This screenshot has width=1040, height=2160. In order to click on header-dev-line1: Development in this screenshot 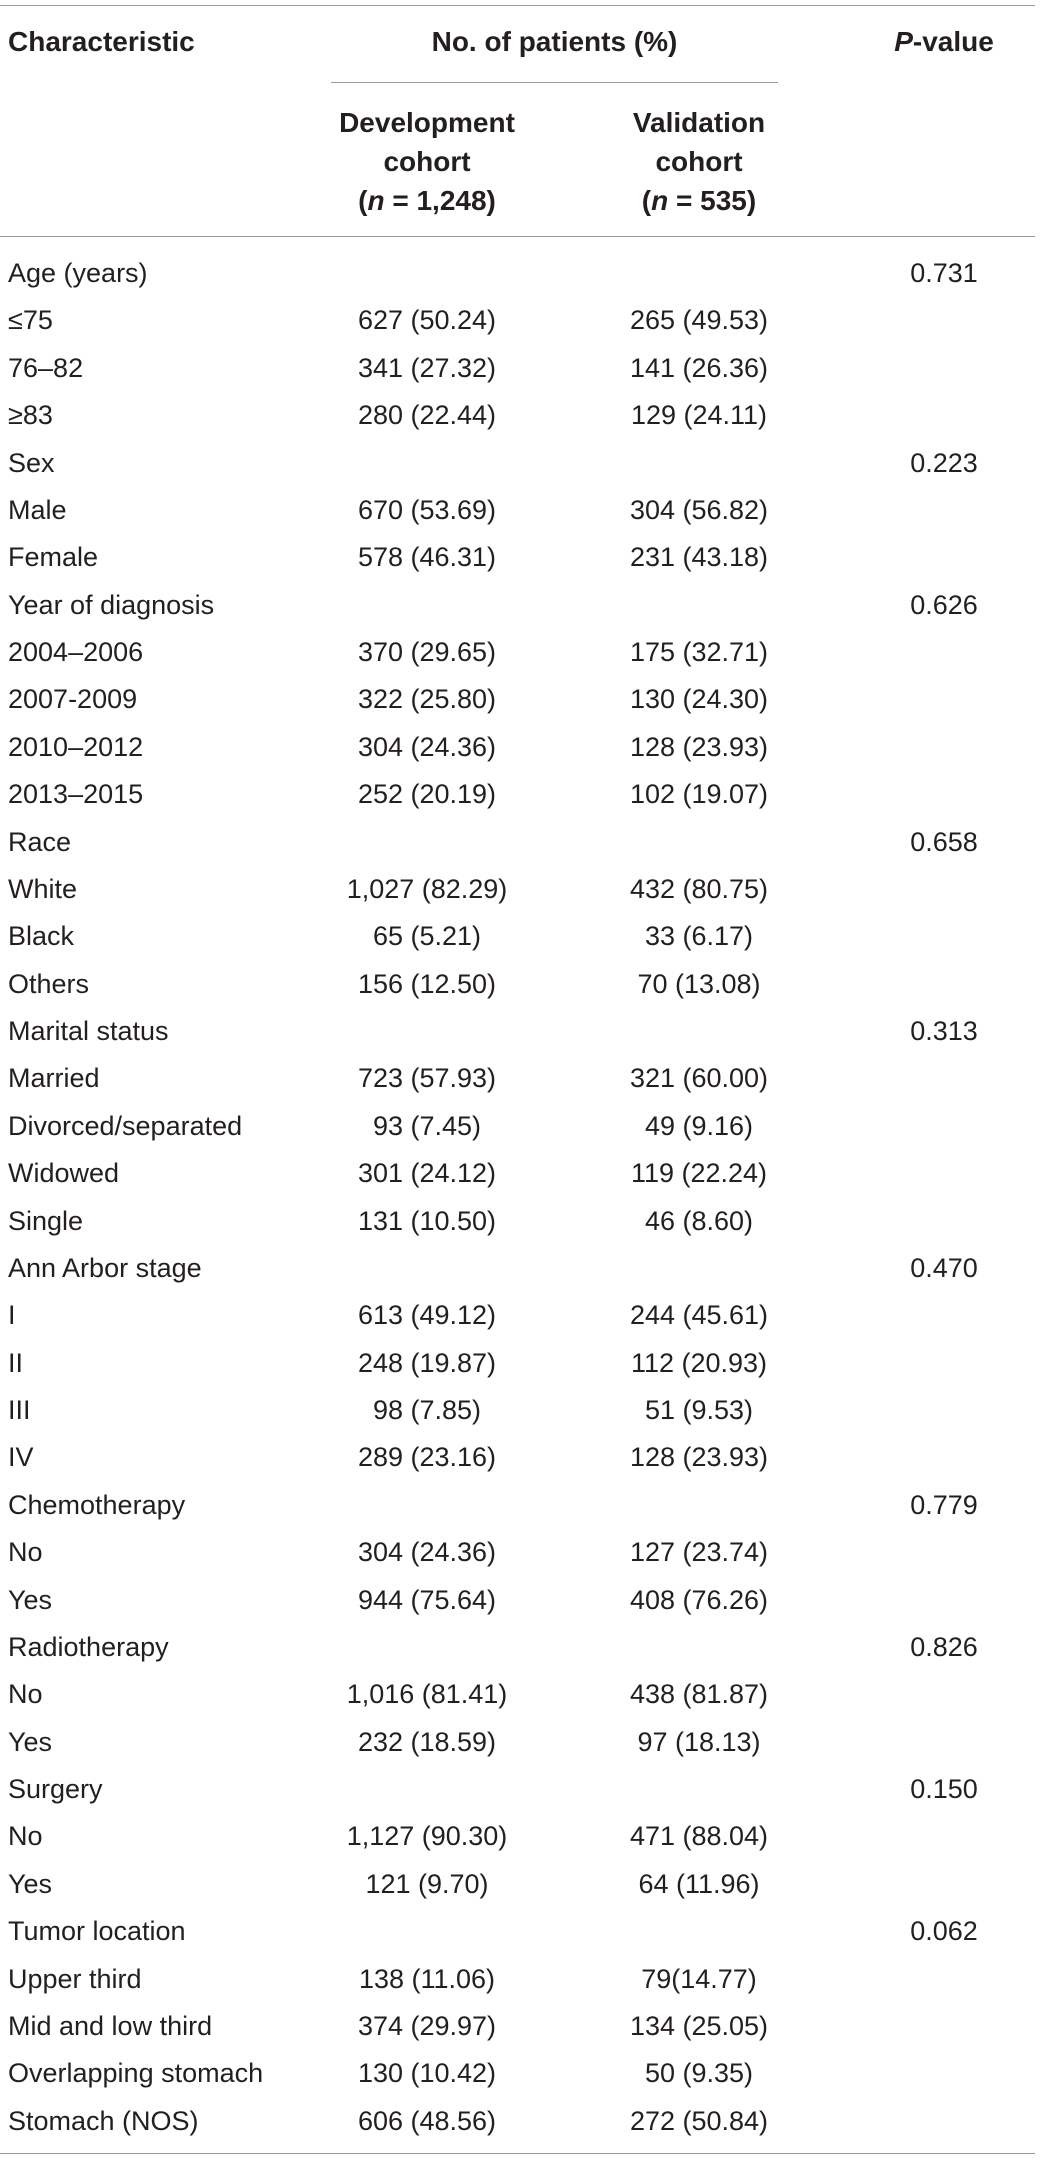, I will do `click(427, 122)`.